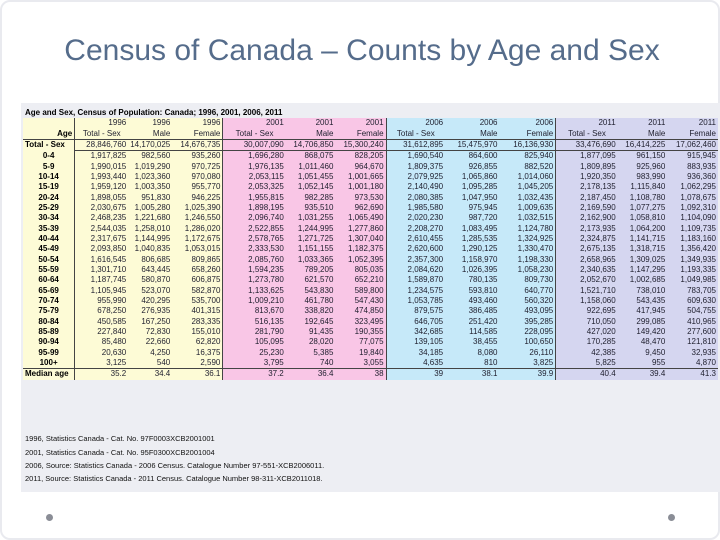 The width and height of the screenshot is (720, 540). I want to click on table-cell: 1,009,635, so click(527, 208).